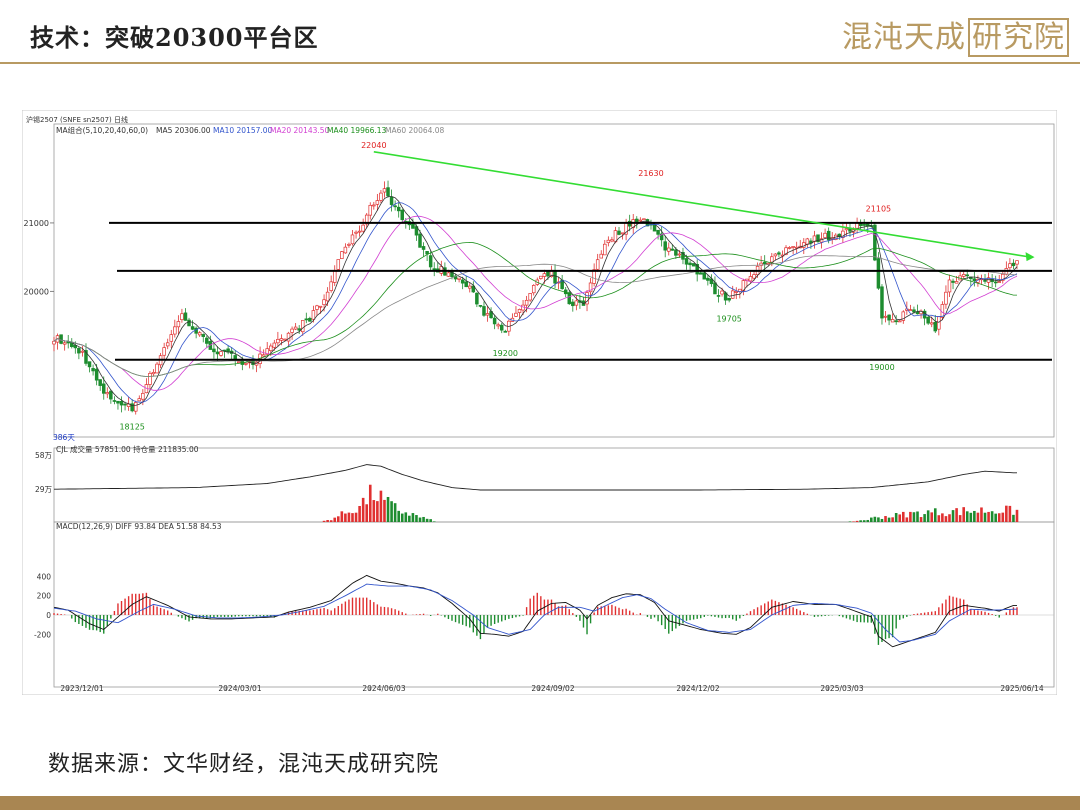 The width and height of the screenshot is (1080, 810). I want to click on macd-tick-label: 200, so click(44, 596).